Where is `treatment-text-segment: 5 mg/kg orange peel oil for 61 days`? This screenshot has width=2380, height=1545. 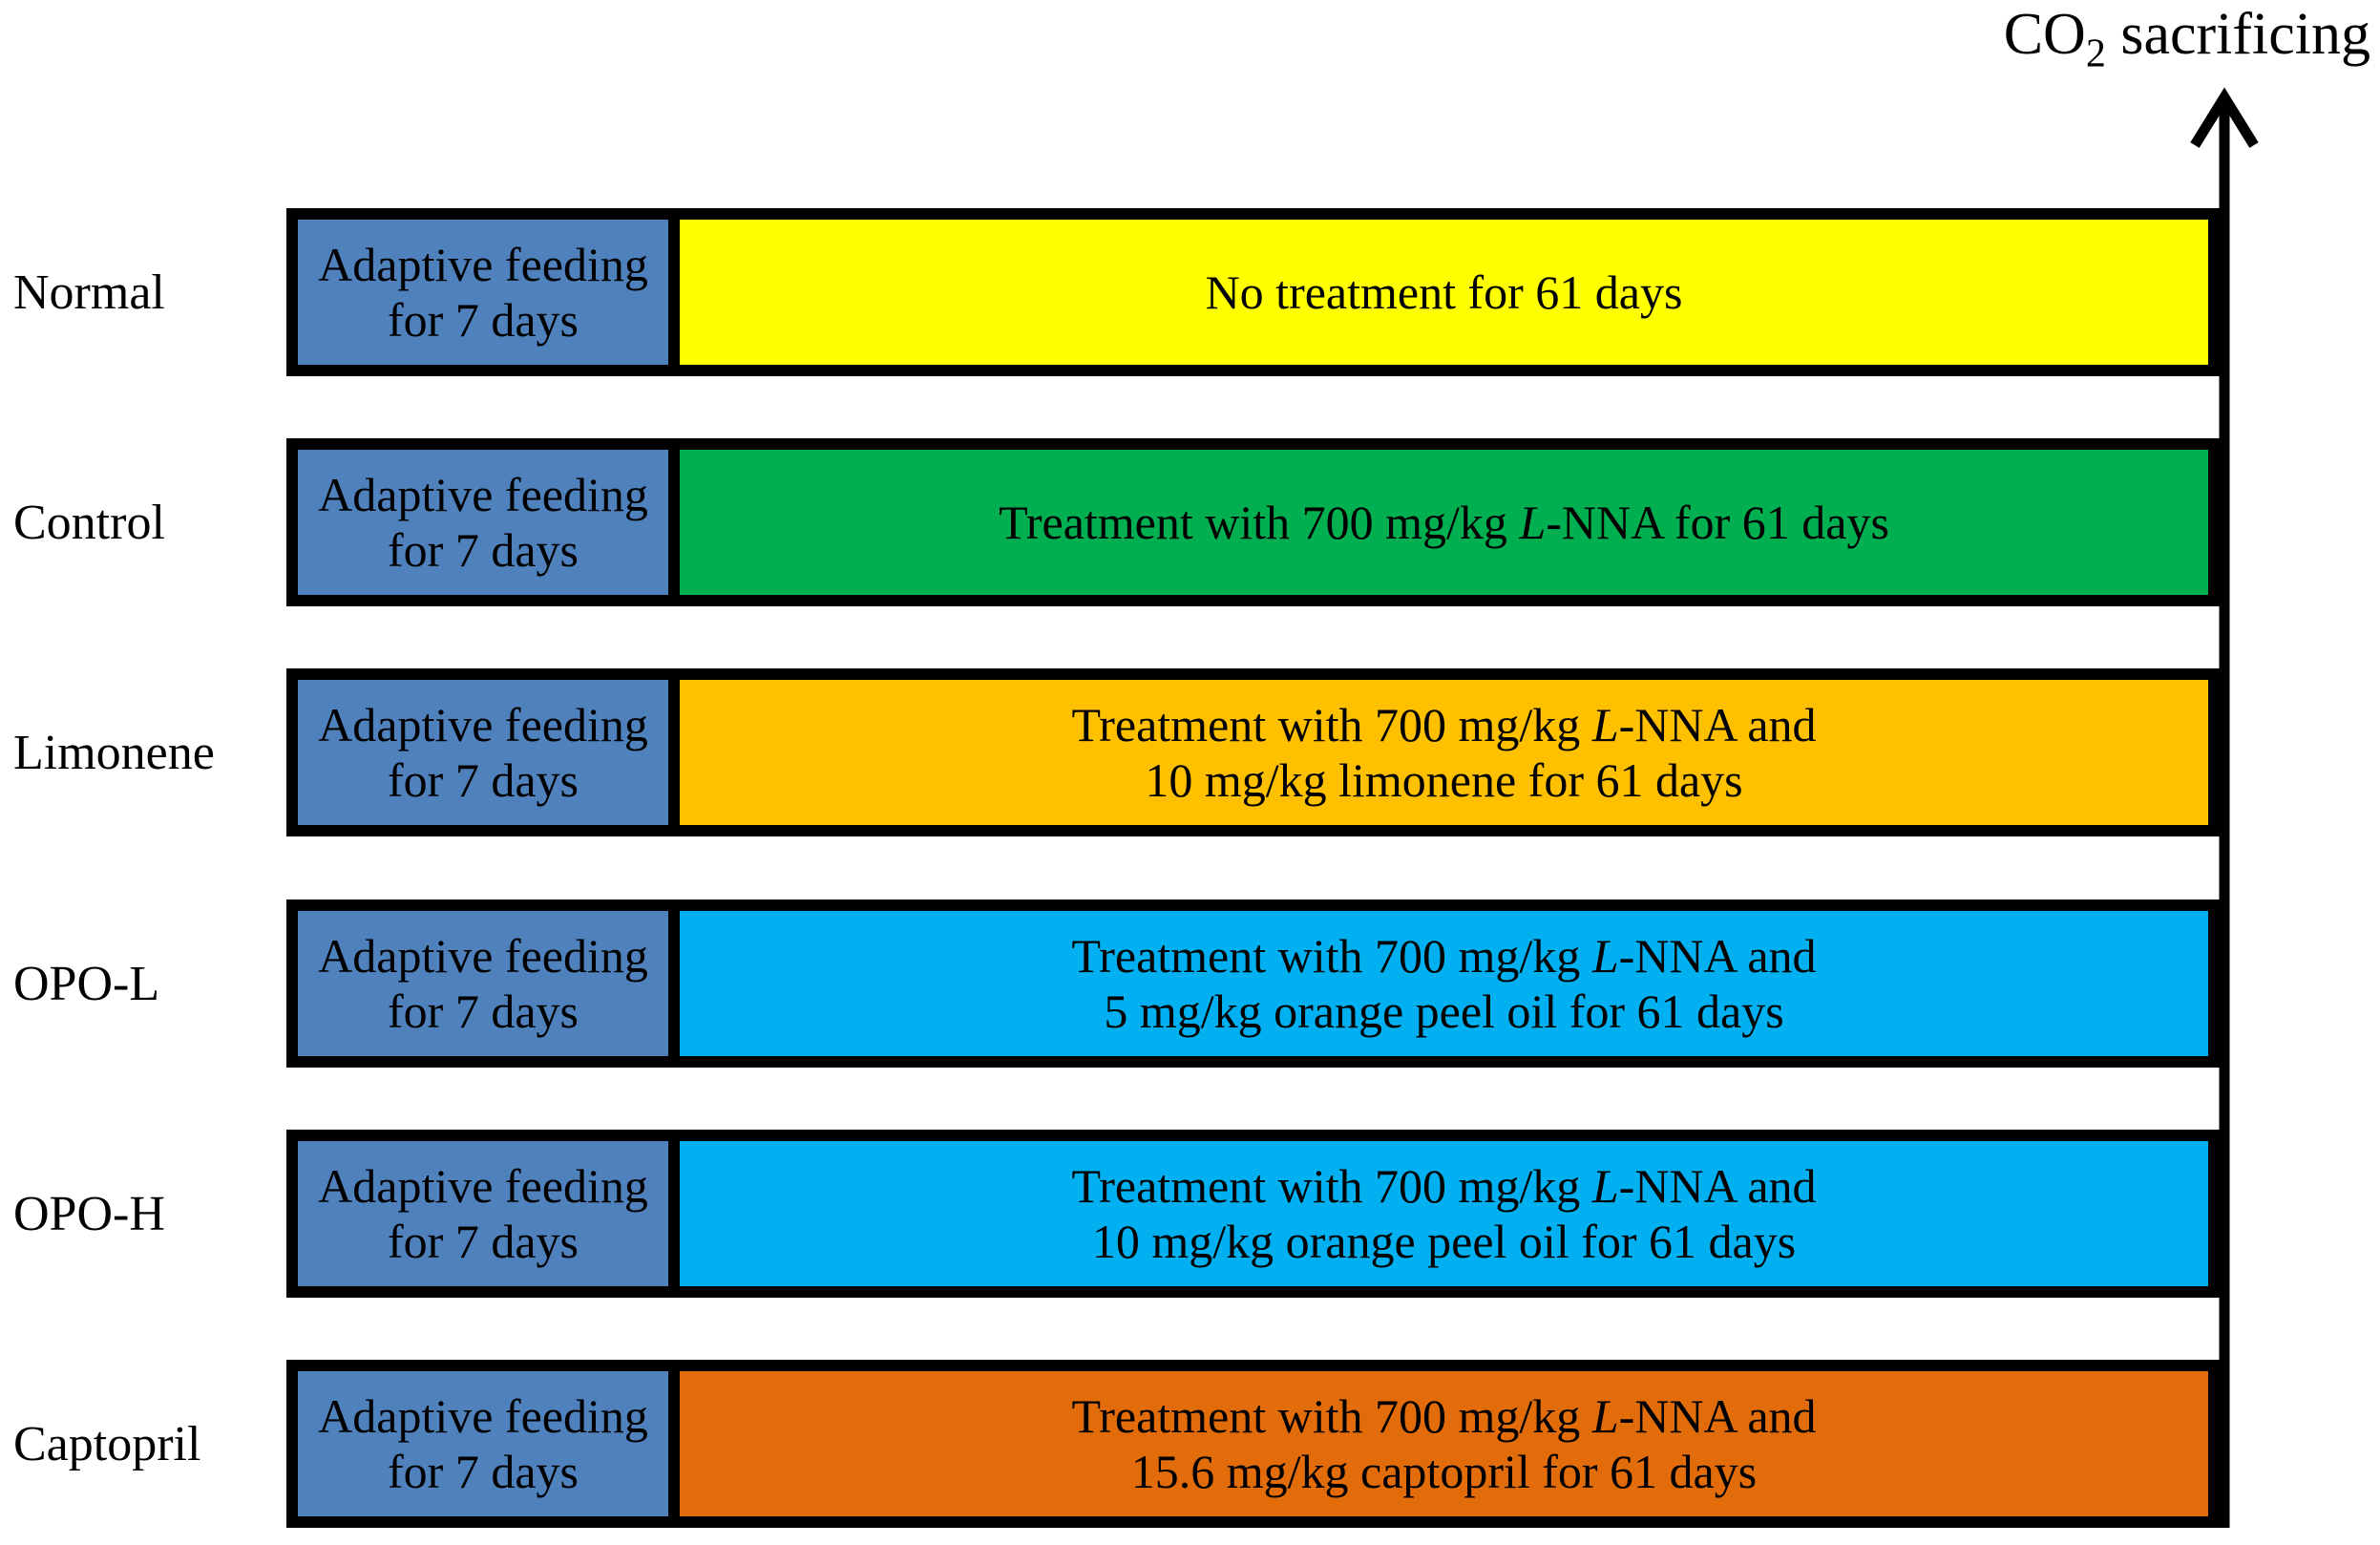 treatment-text-segment: 5 mg/kg orange peel oil for 61 days is located at coordinates (1444, 1011).